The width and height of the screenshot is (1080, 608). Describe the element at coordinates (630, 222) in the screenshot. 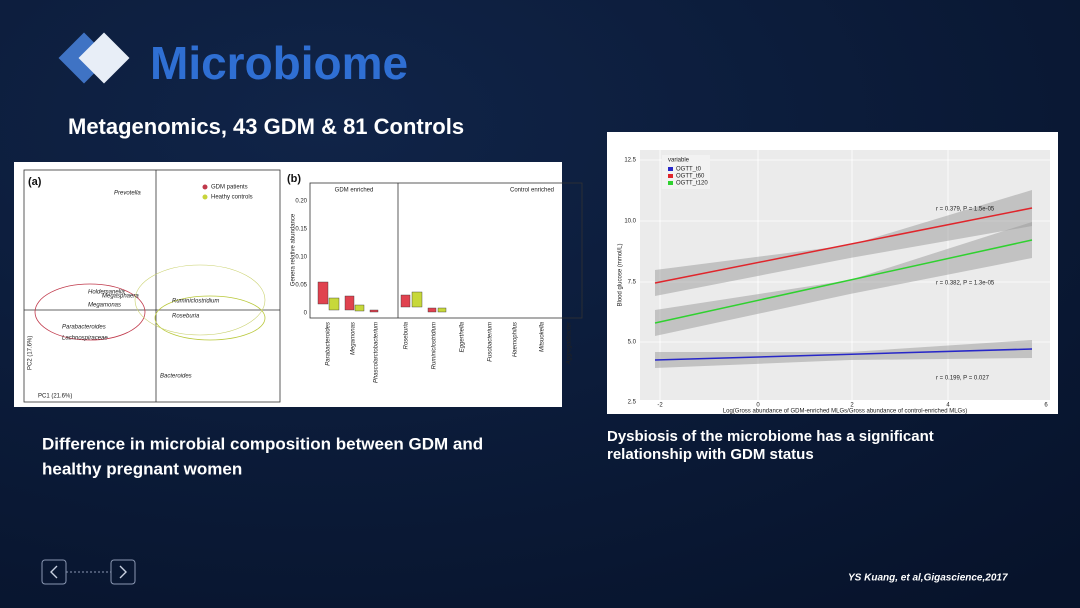

I see `y-tick-label: 10.0` at that location.